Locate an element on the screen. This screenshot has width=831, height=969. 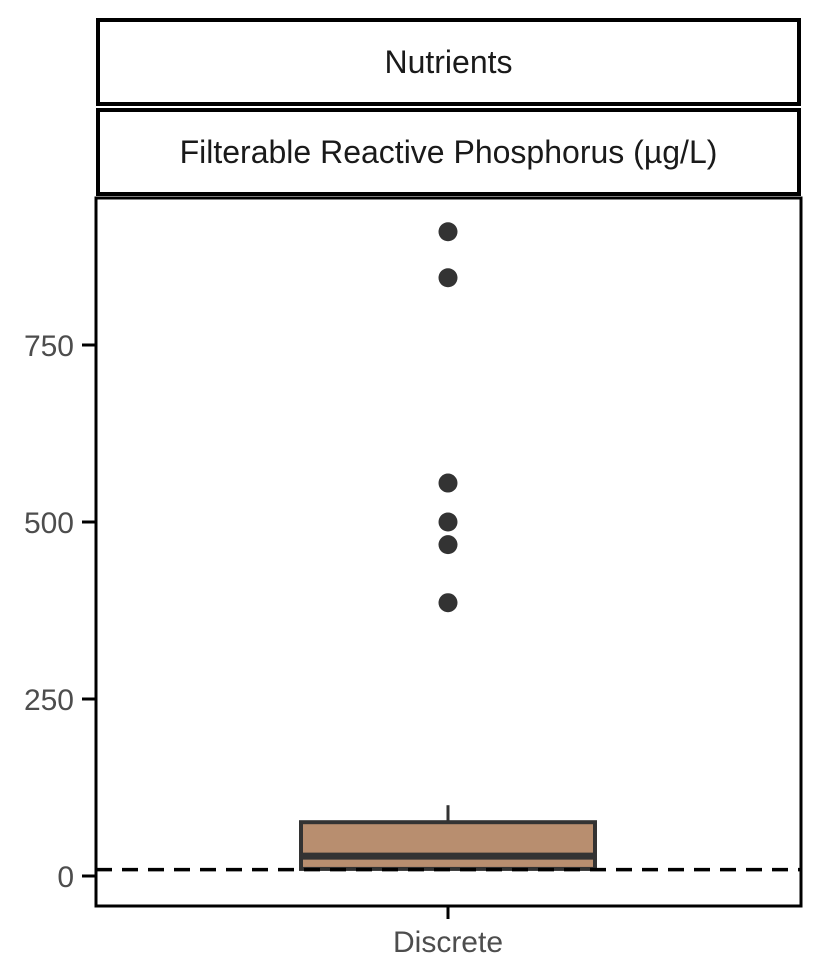
y-tick-label: 0 is located at coordinates (65, 877).